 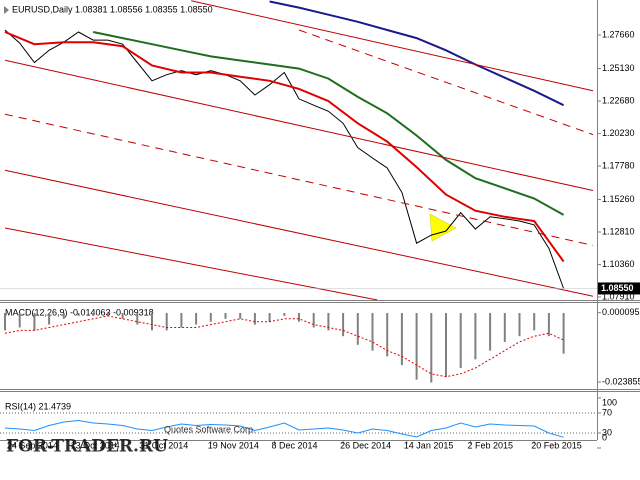 I want to click on copyright: Quotes Software Corp., so click(x=210, y=429).